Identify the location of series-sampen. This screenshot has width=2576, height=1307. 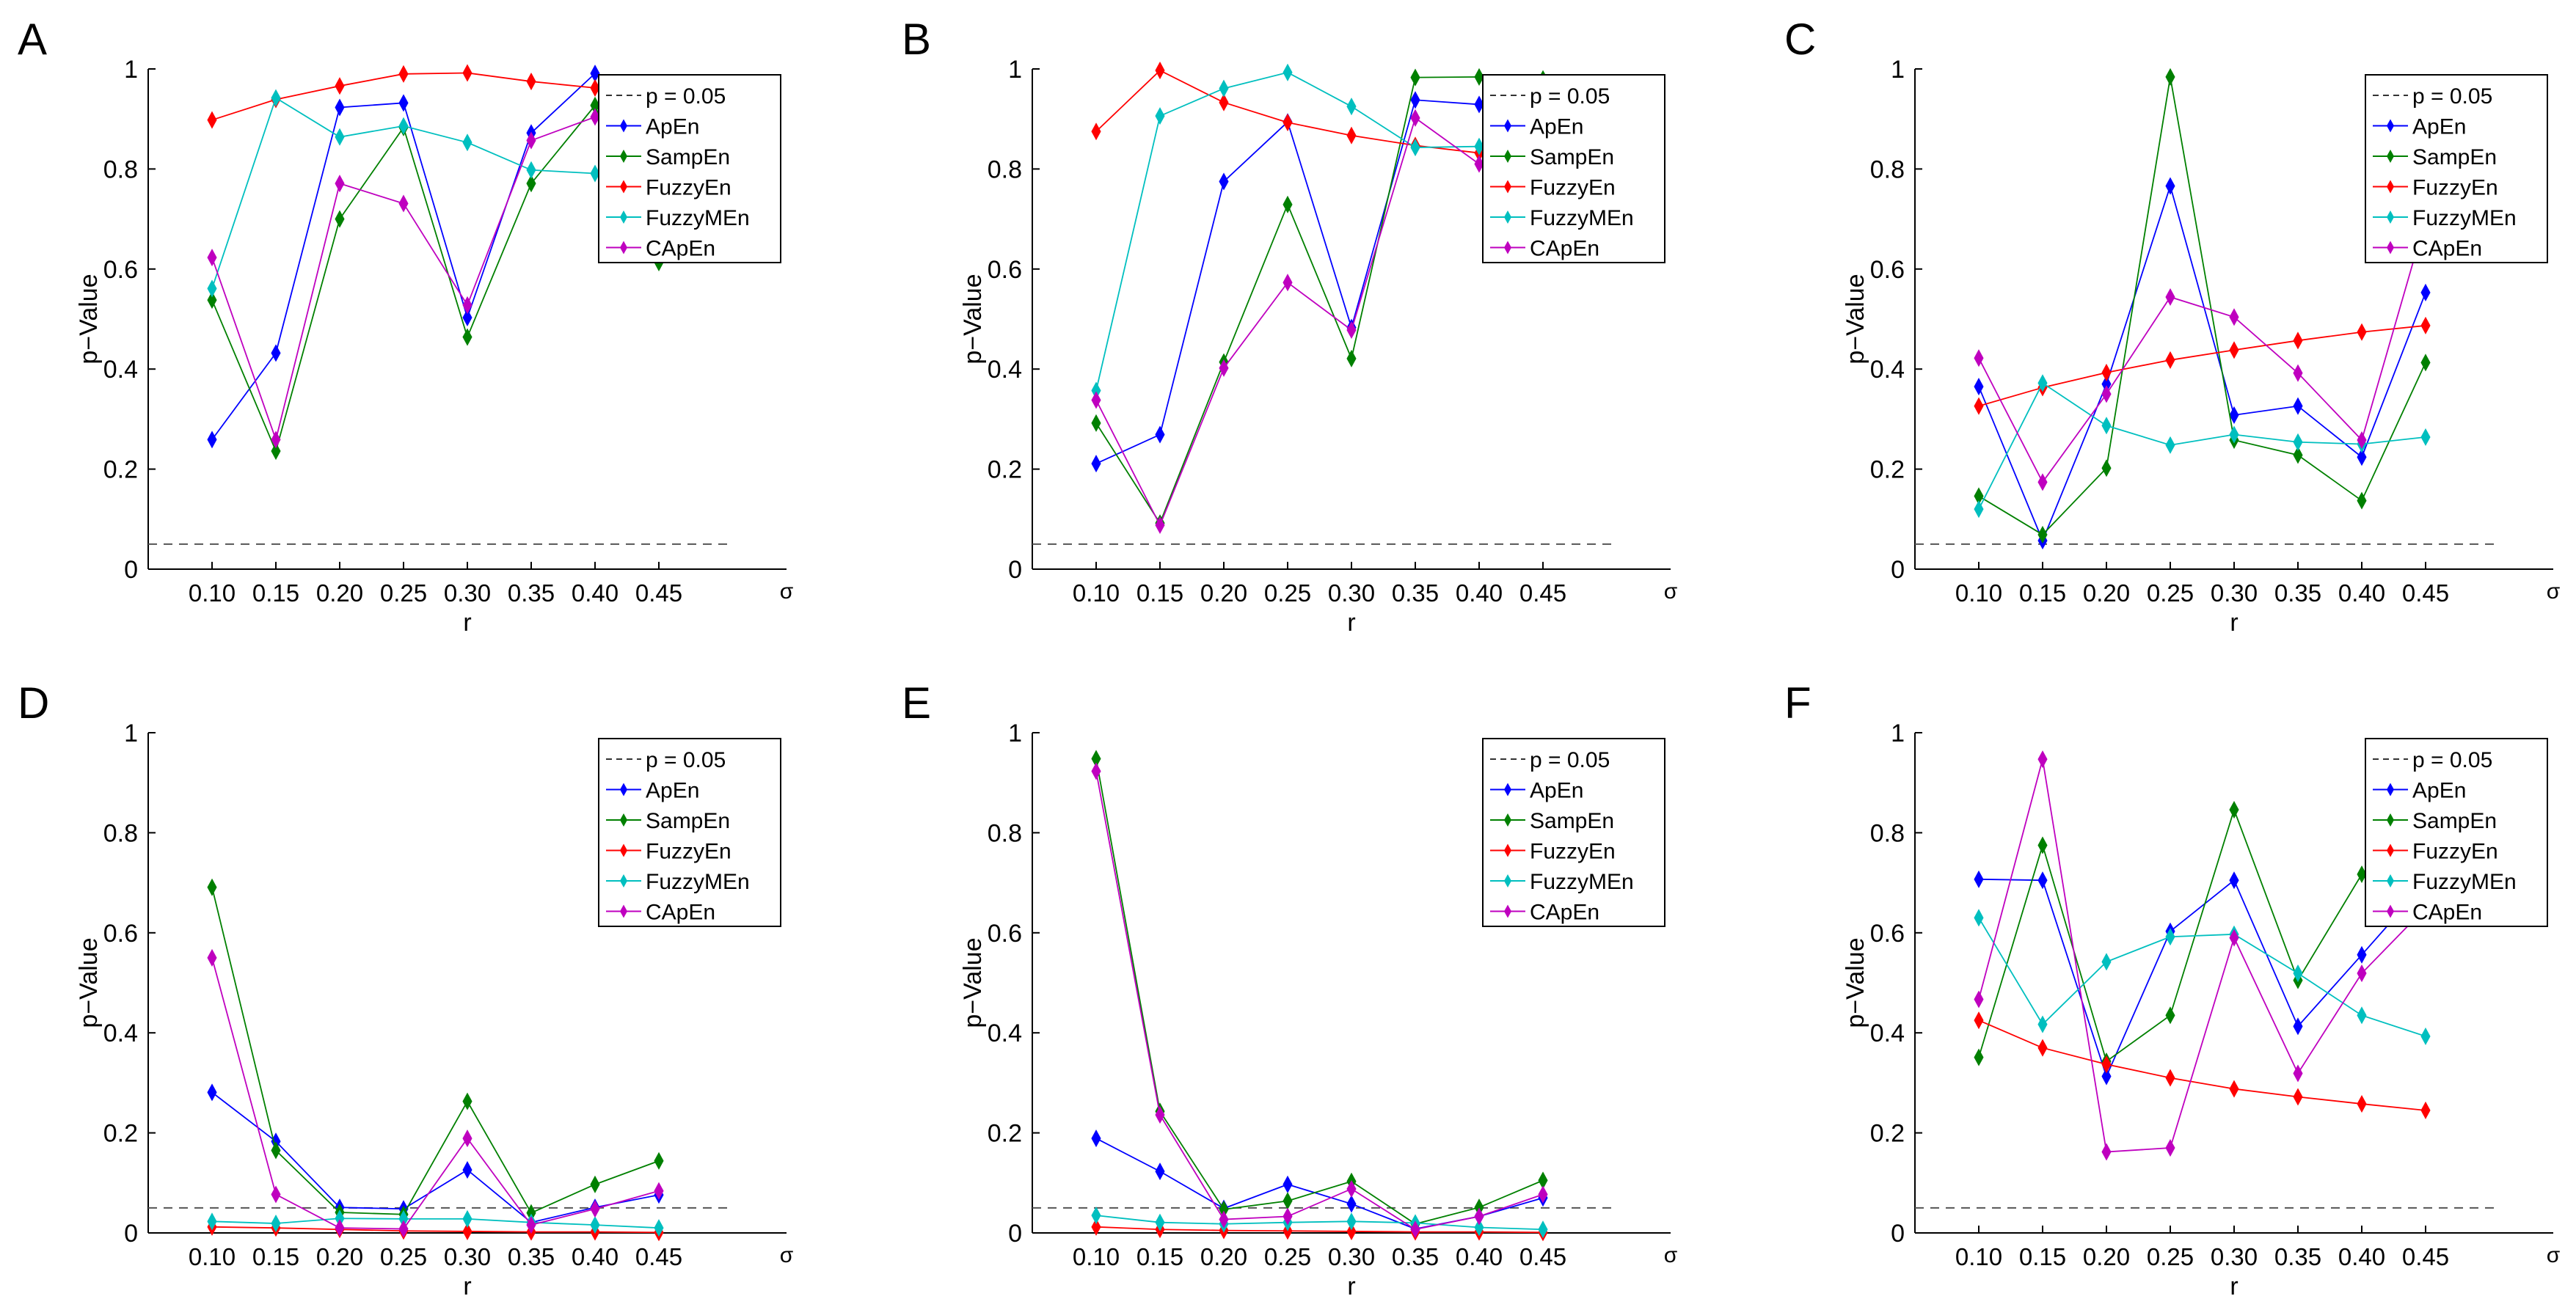
(2202, 305).